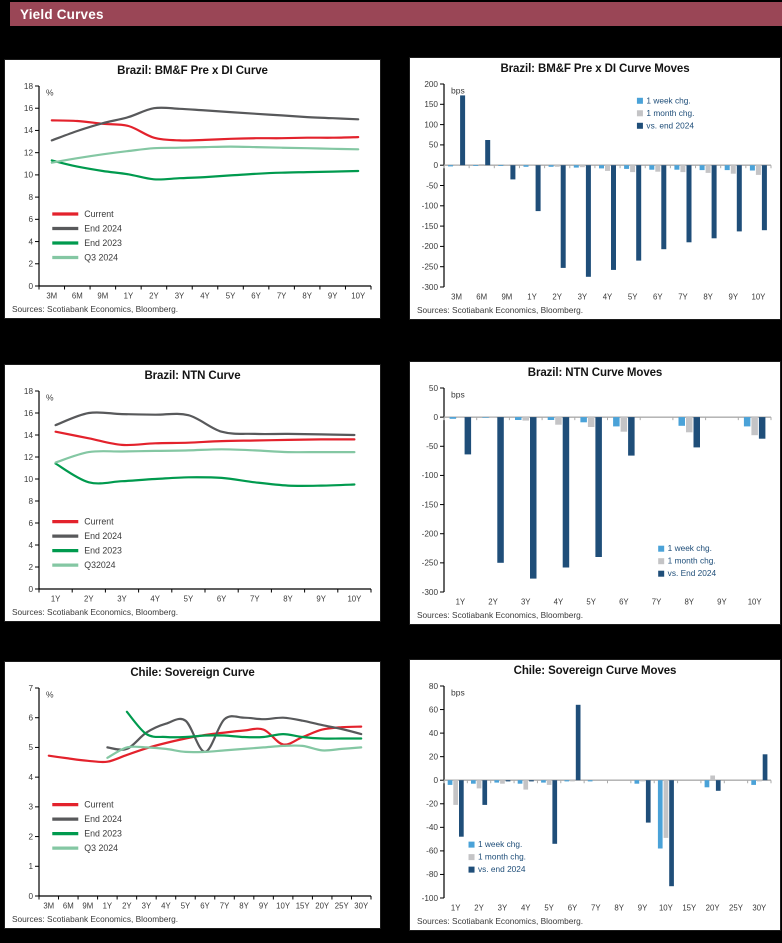 This screenshot has width=782, height=943. What do you see at coordinates (431, 124) in the screenshot?
I see `svg-text: 100` at bounding box center [431, 124].